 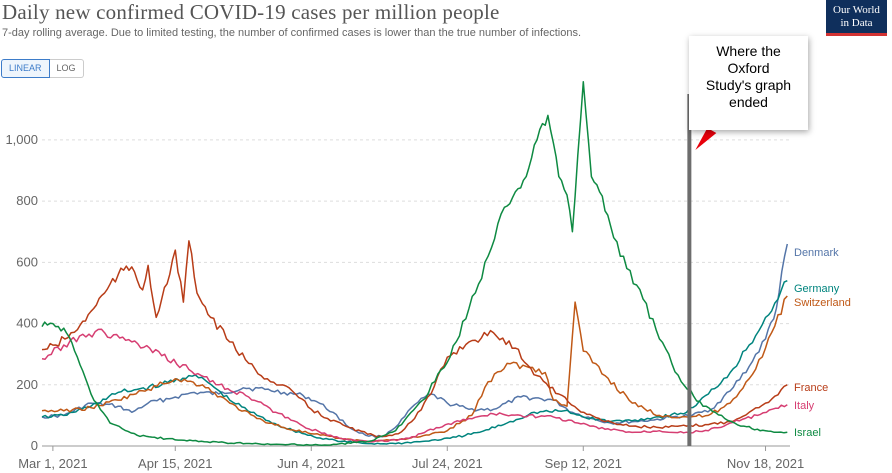 What do you see at coordinates (447, 463) in the screenshot?
I see `x-tick-label: Jul 24, 2021` at bounding box center [447, 463].